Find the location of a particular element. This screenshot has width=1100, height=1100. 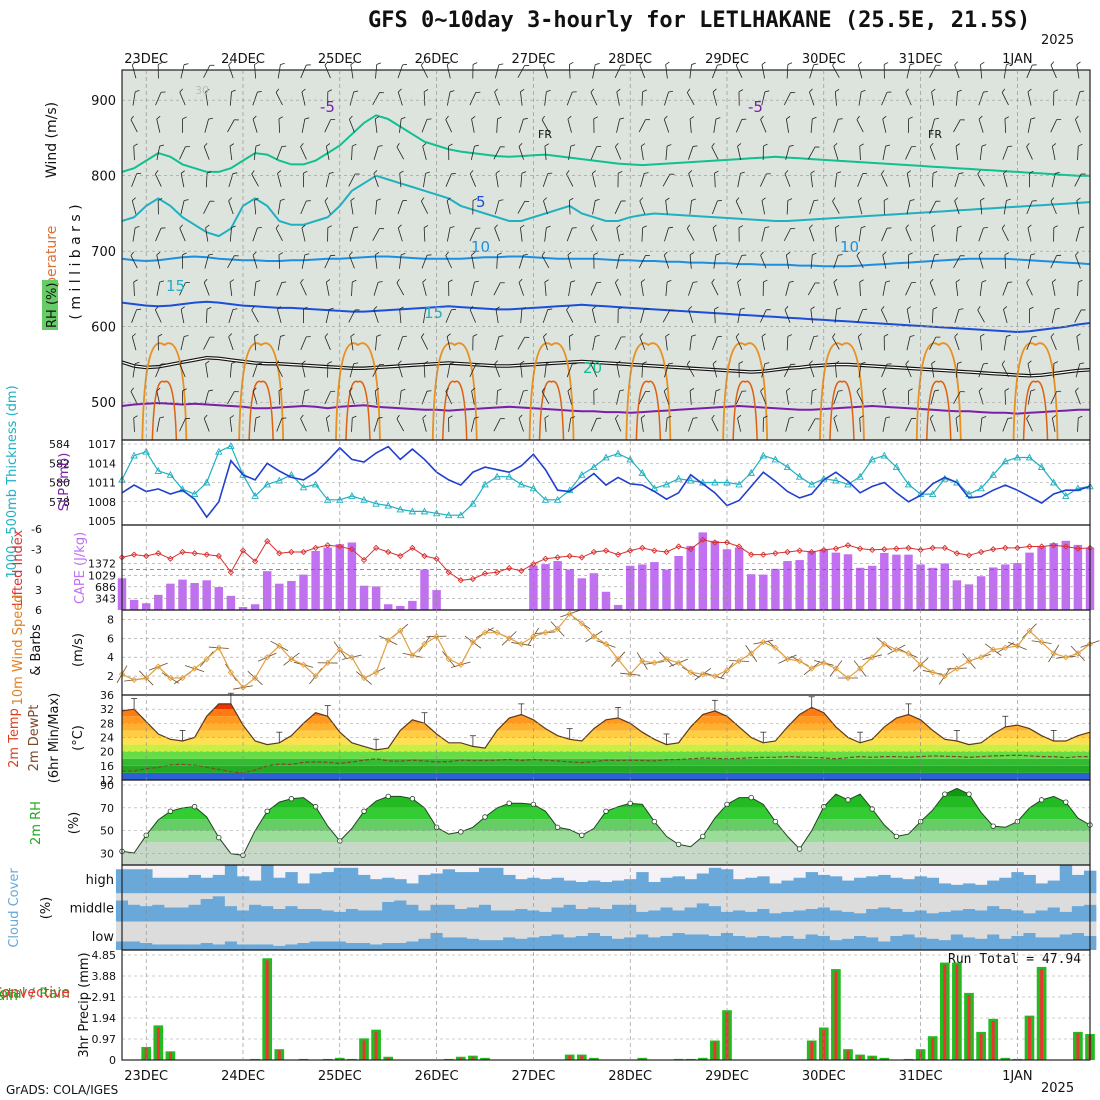

rh2m-point is located at coordinates (194, 807).